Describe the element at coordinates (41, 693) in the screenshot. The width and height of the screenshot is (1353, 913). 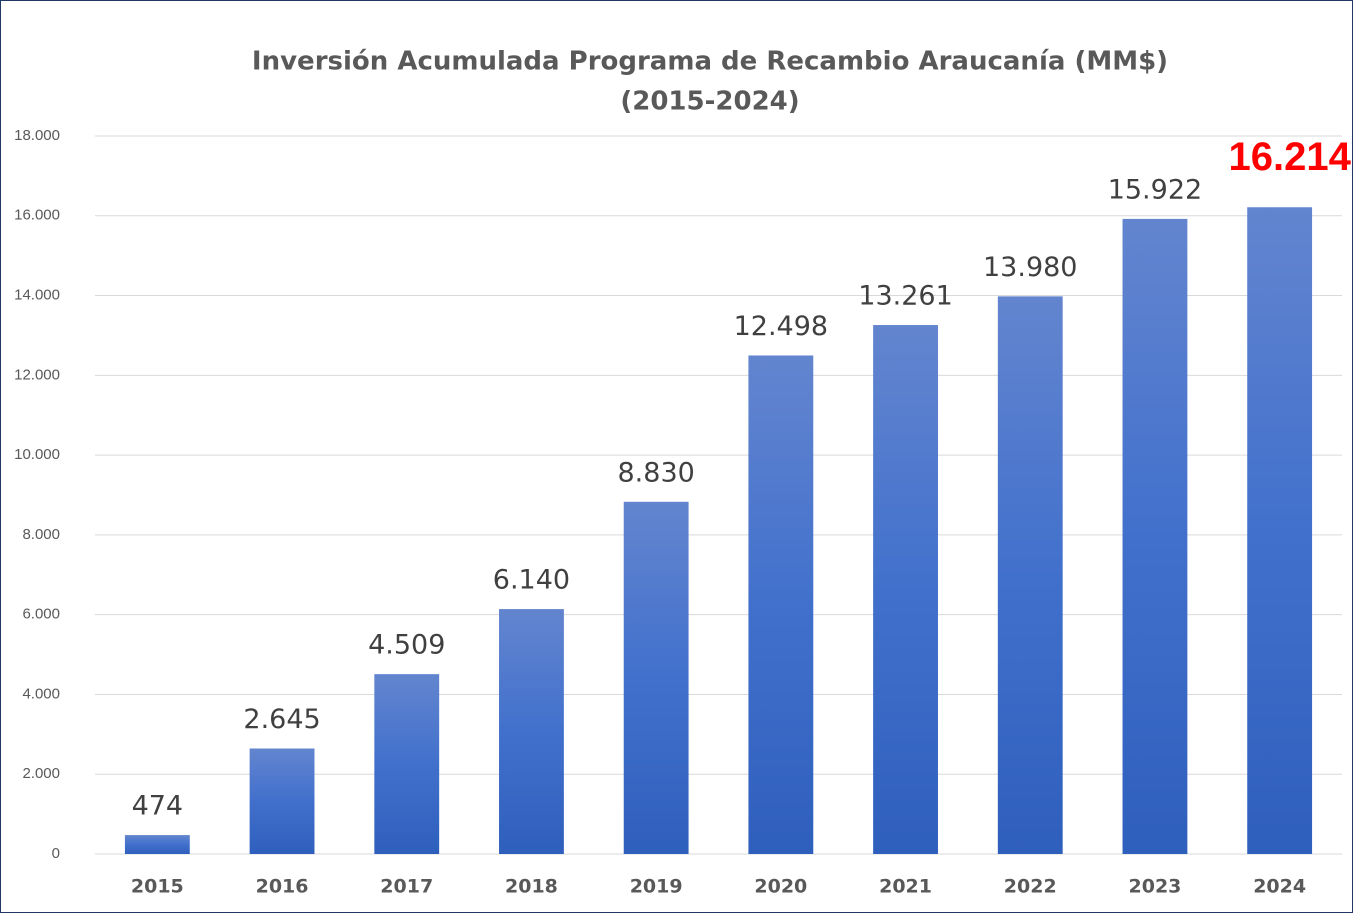
I see `y-tick-label: 4.000` at that location.